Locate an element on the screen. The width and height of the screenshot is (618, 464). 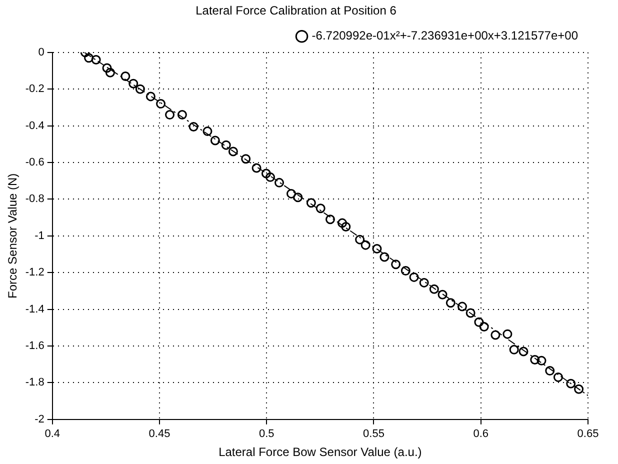
chart-title: Lateral Force Calibration at Position 6 is located at coordinates (296, 11).